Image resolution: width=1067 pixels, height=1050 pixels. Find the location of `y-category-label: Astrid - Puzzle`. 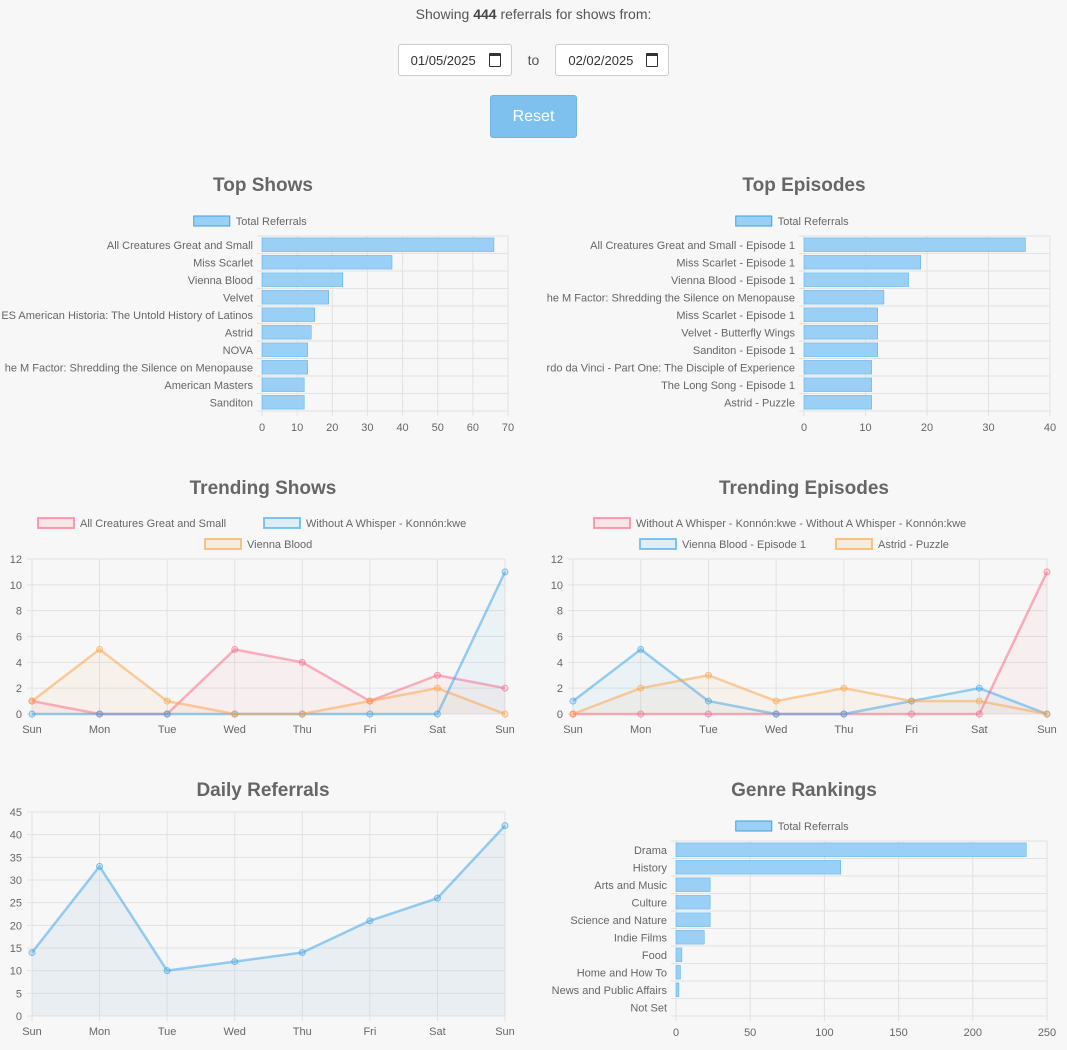

y-category-label: Astrid - Puzzle is located at coordinates (759, 403).